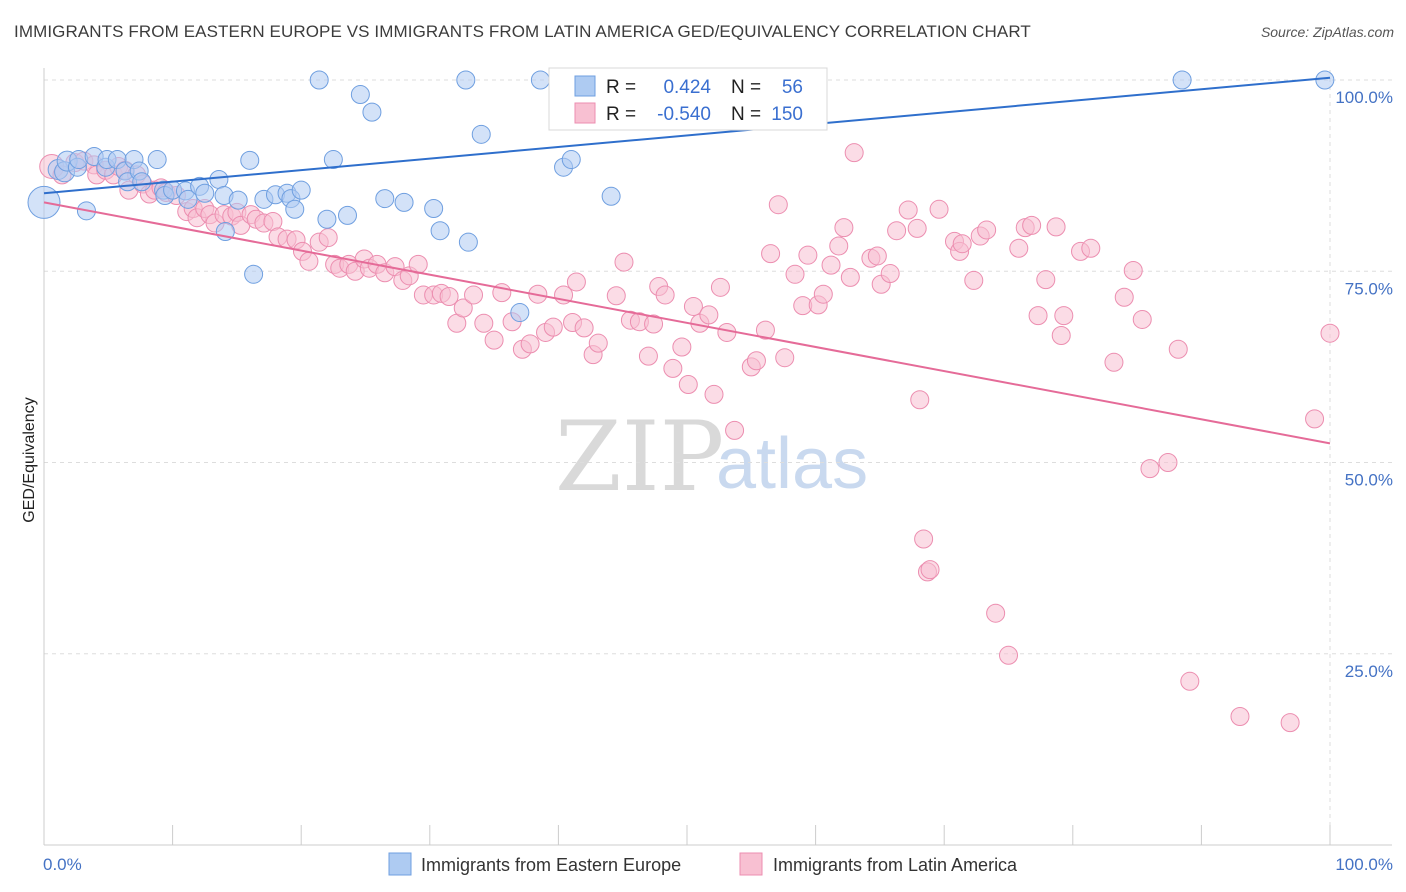 Image resolution: width=1406 pixels, height=892 pixels. What do you see at coordinates (1369, 480) in the screenshot?
I see `y-tick-label-2: 50.0%` at bounding box center [1369, 480].